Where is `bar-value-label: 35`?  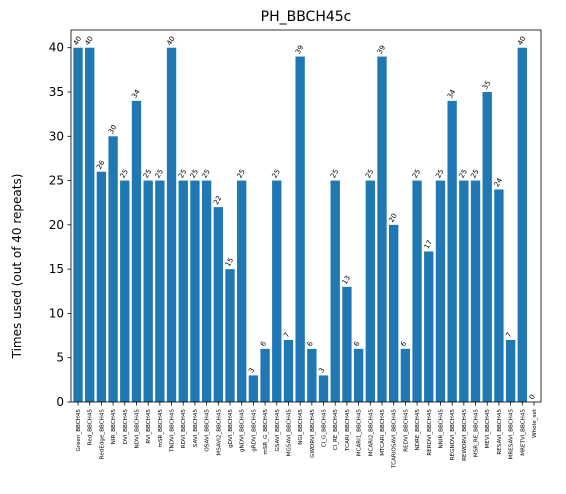
bar-value-label: 35 is located at coordinates (486, 85).